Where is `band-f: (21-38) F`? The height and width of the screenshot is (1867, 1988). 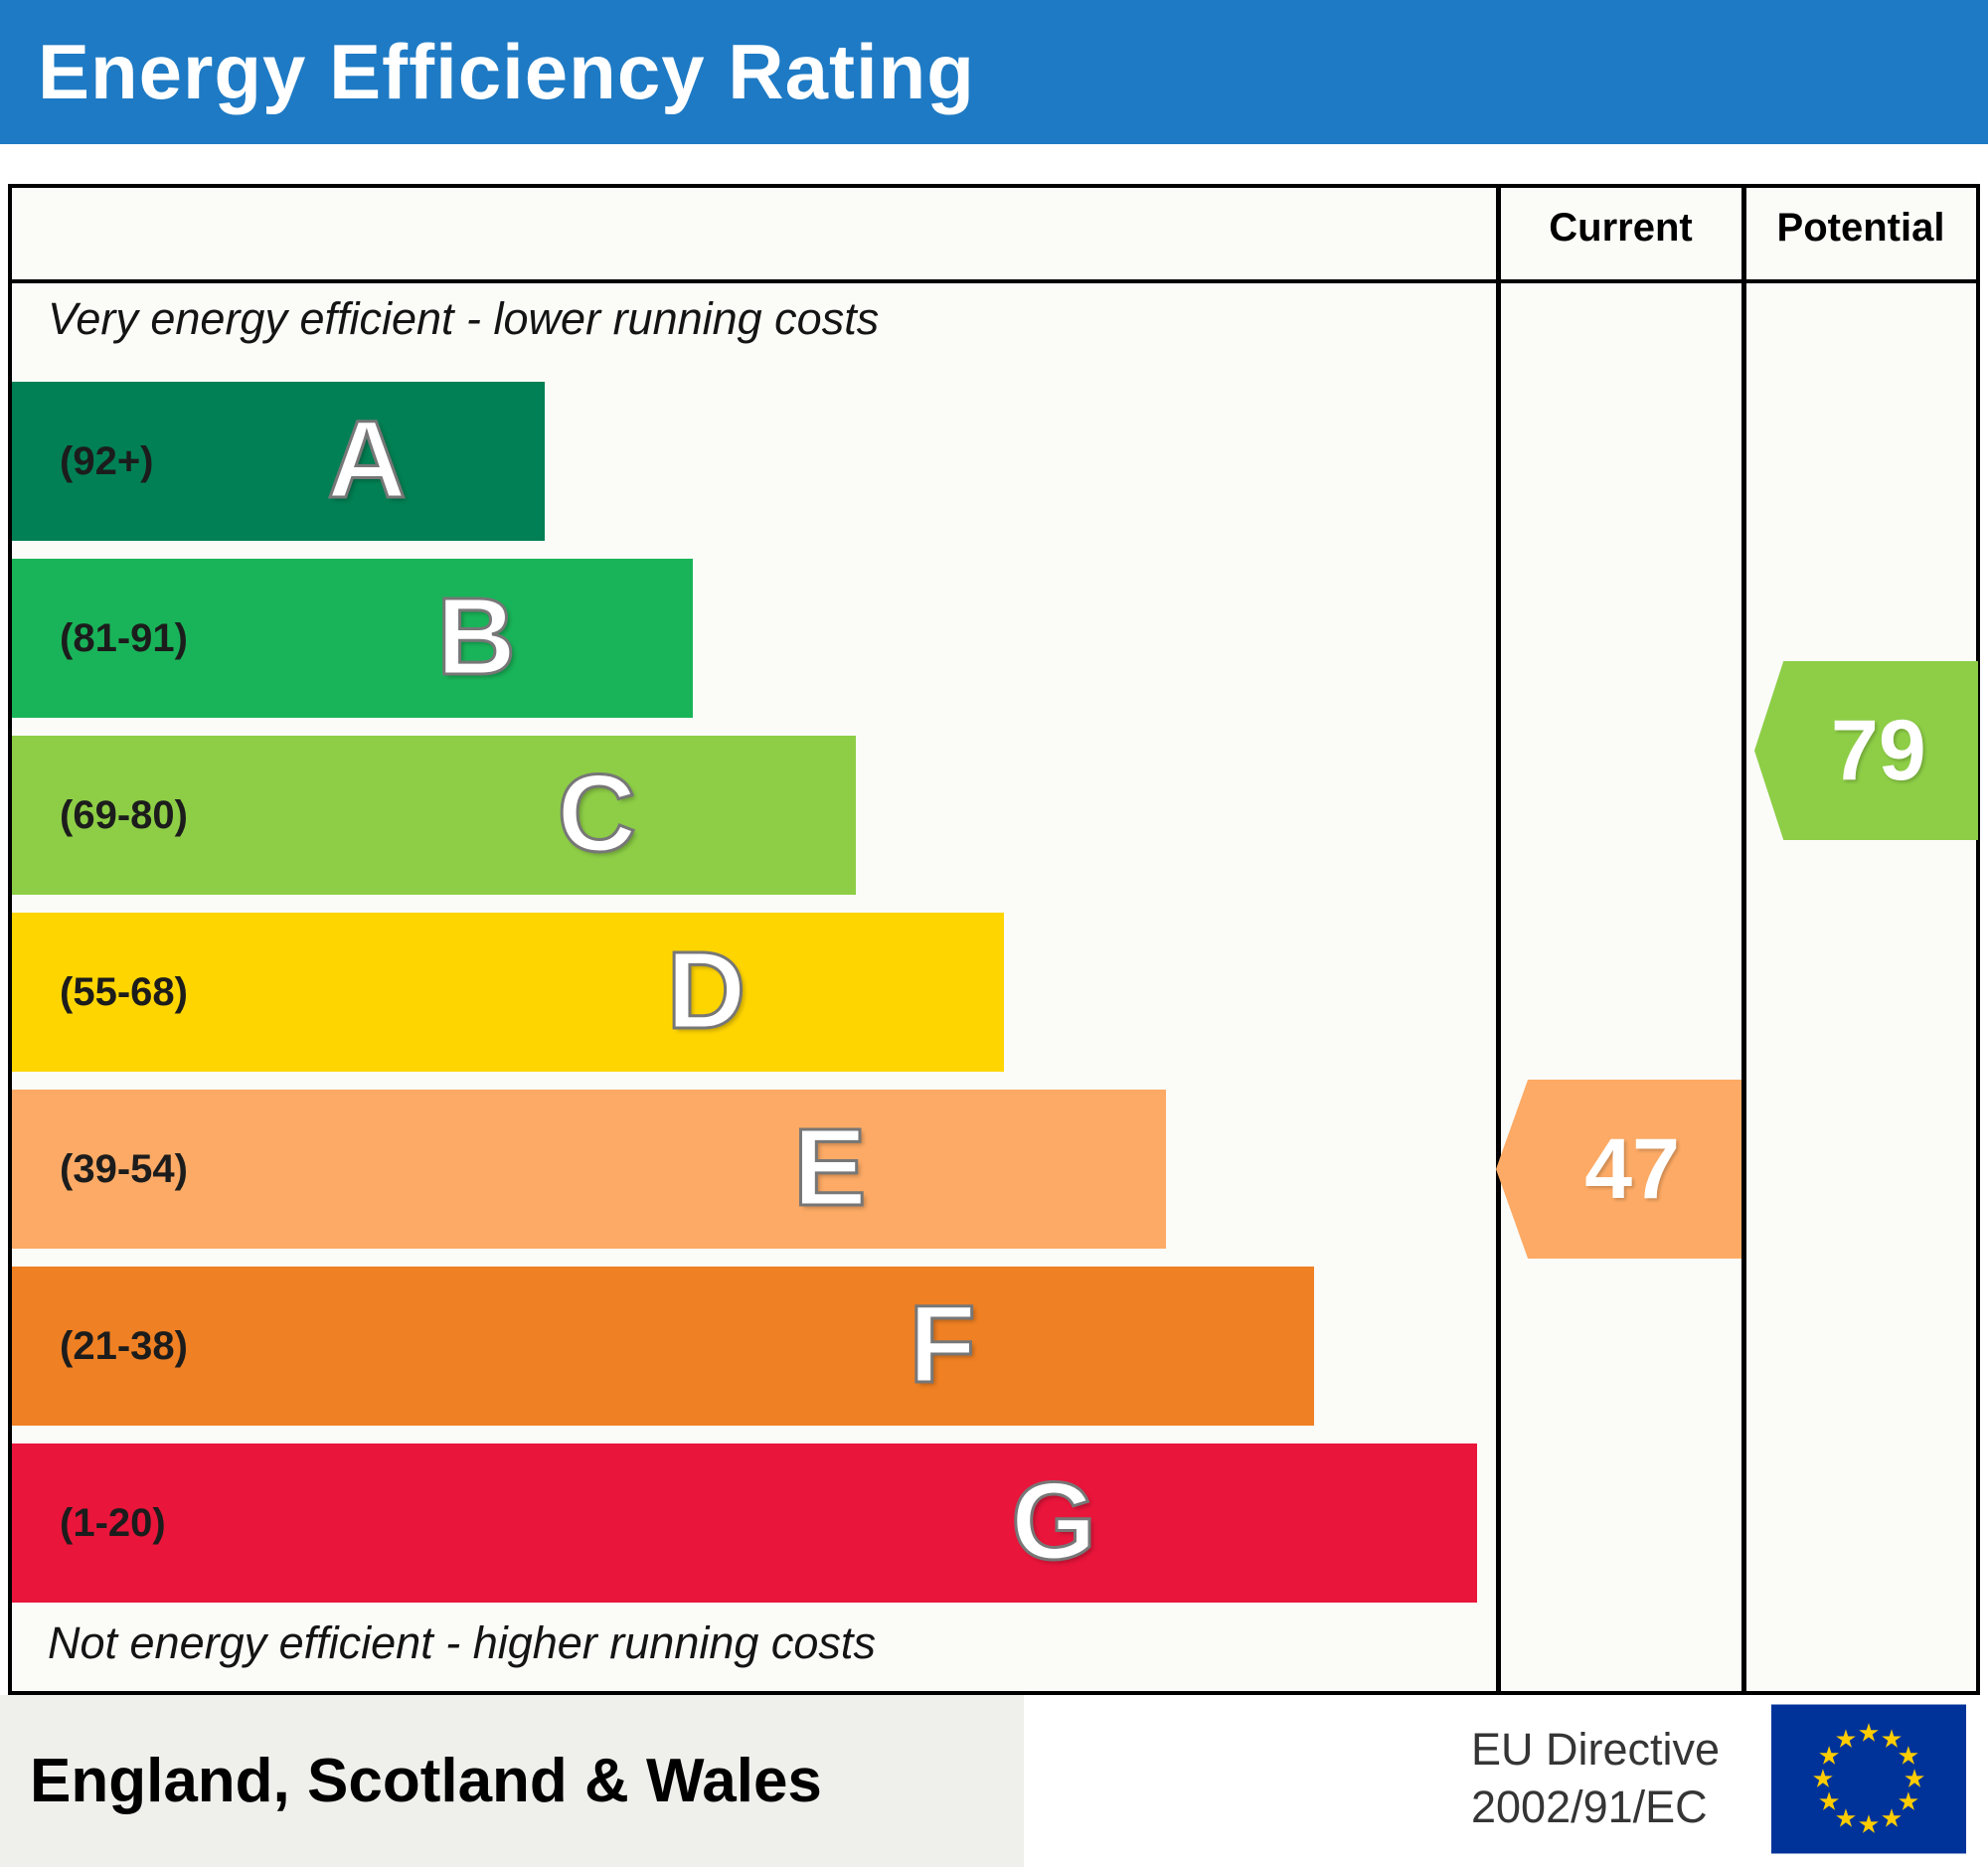
band-f: (21-38) F is located at coordinates (663, 1346).